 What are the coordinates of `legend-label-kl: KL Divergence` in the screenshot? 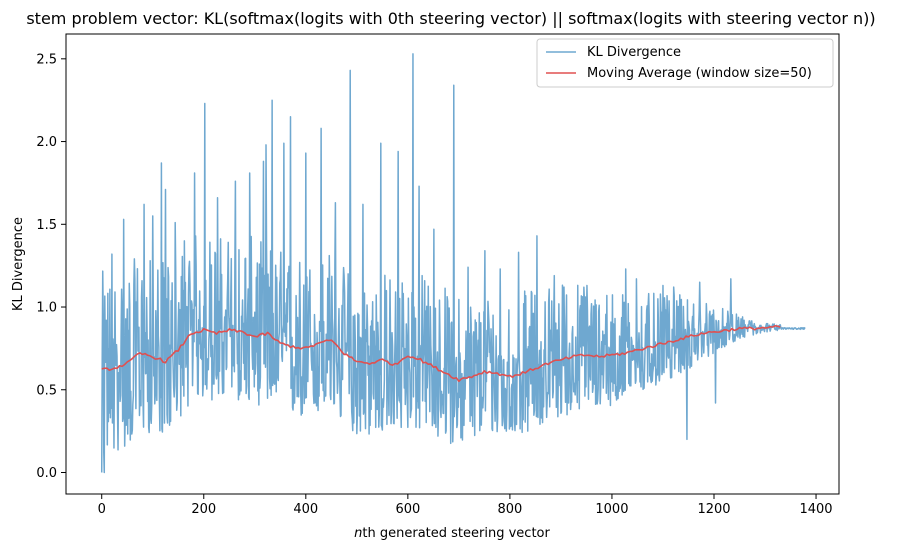 It's located at (634, 52).